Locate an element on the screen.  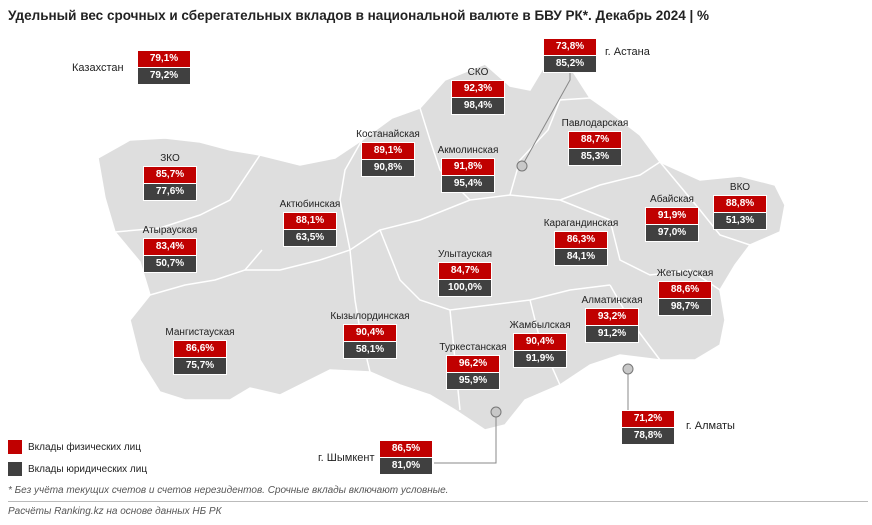
legal-value: 78,8% is located at coordinates (648, 436).